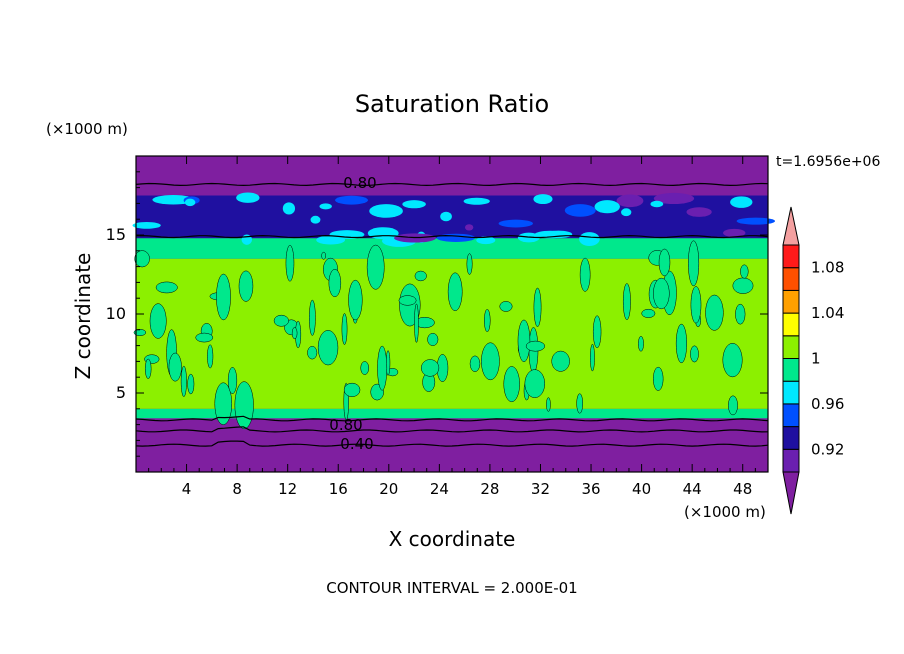 This screenshot has width=904, height=654. What do you see at coordinates (816, 359) in the screenshot?
I see `colorbar-label-2: 1` at bounding box center [816, 359].